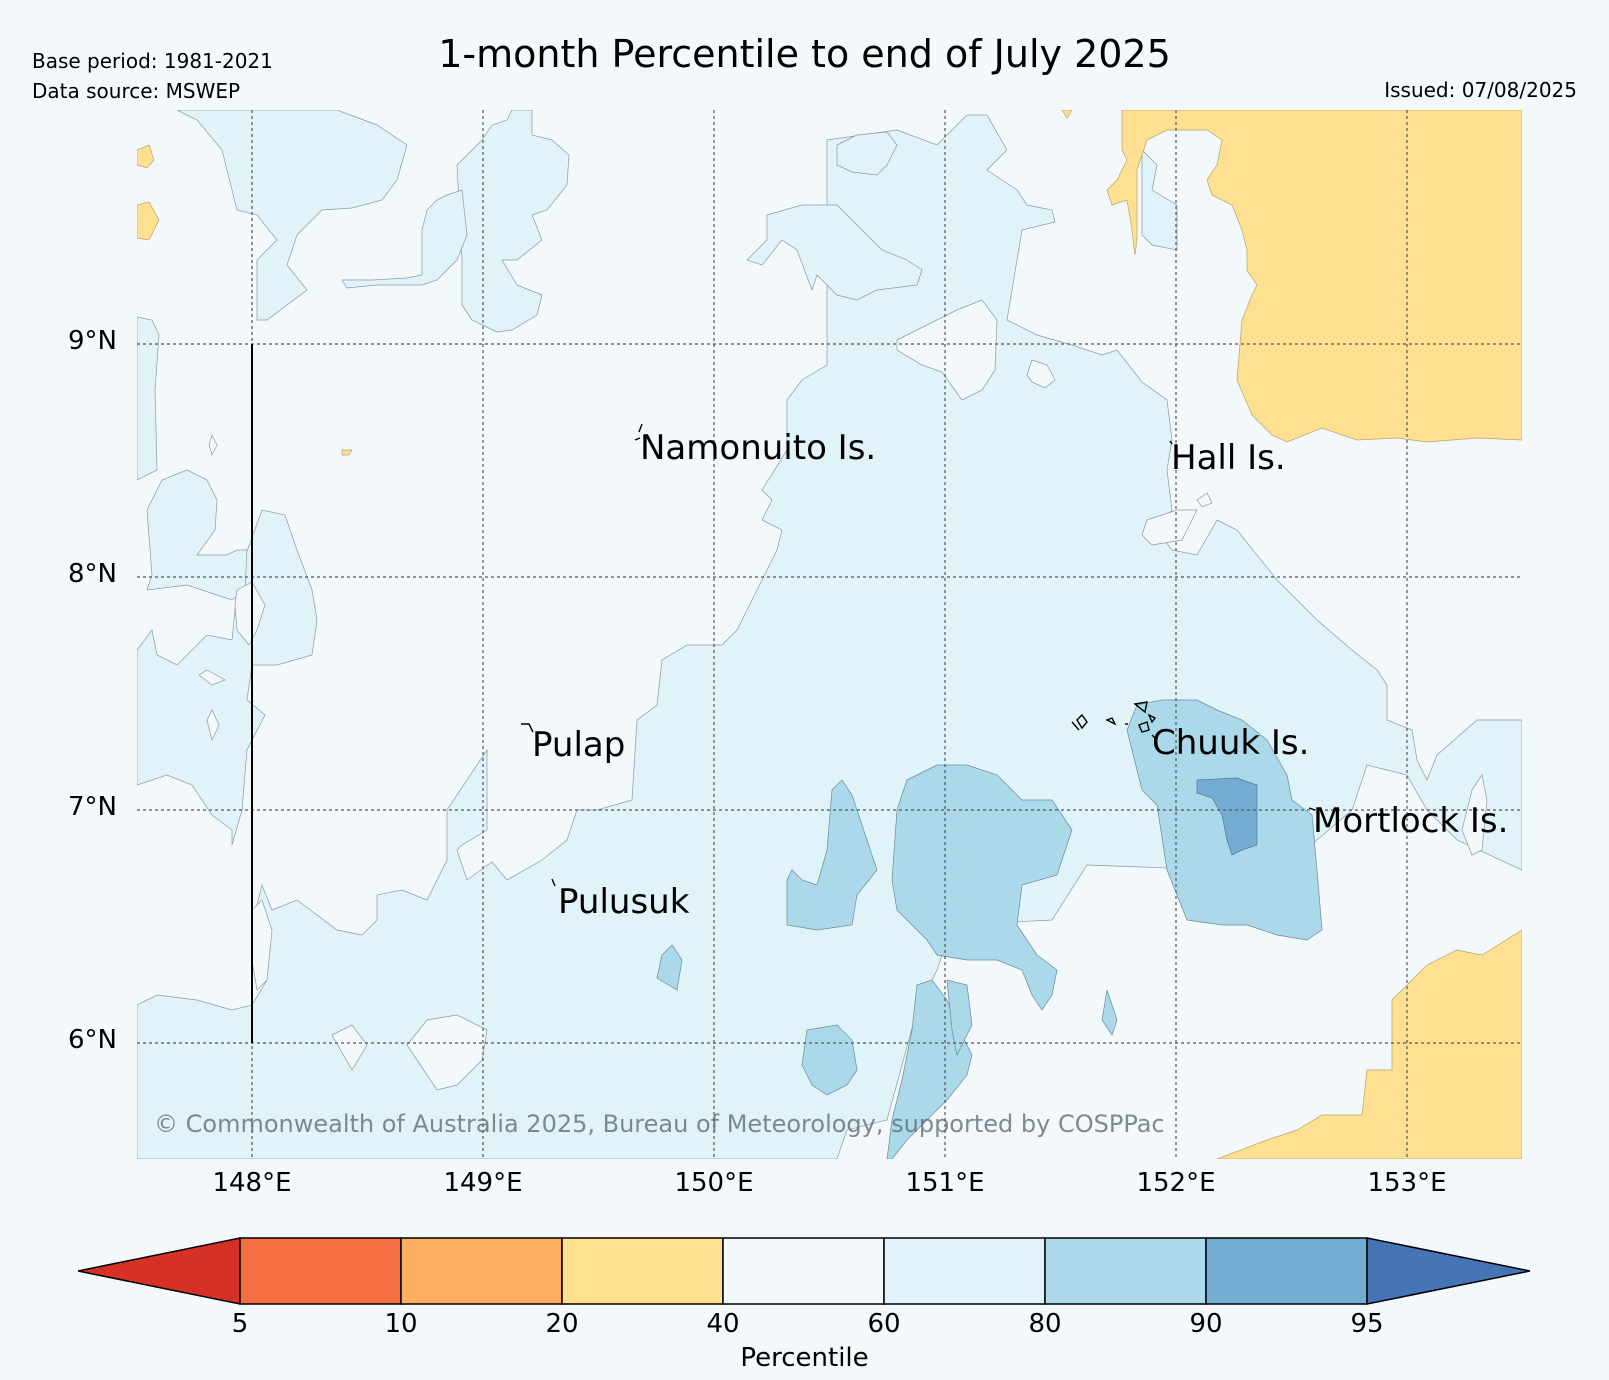 This screenshot has height=1380, width=1609. What do you see at coordinates (624, 902) in the screenshot?
I see `place-label-pulusuk: Pulusuk` at bounding box center [624, 902].